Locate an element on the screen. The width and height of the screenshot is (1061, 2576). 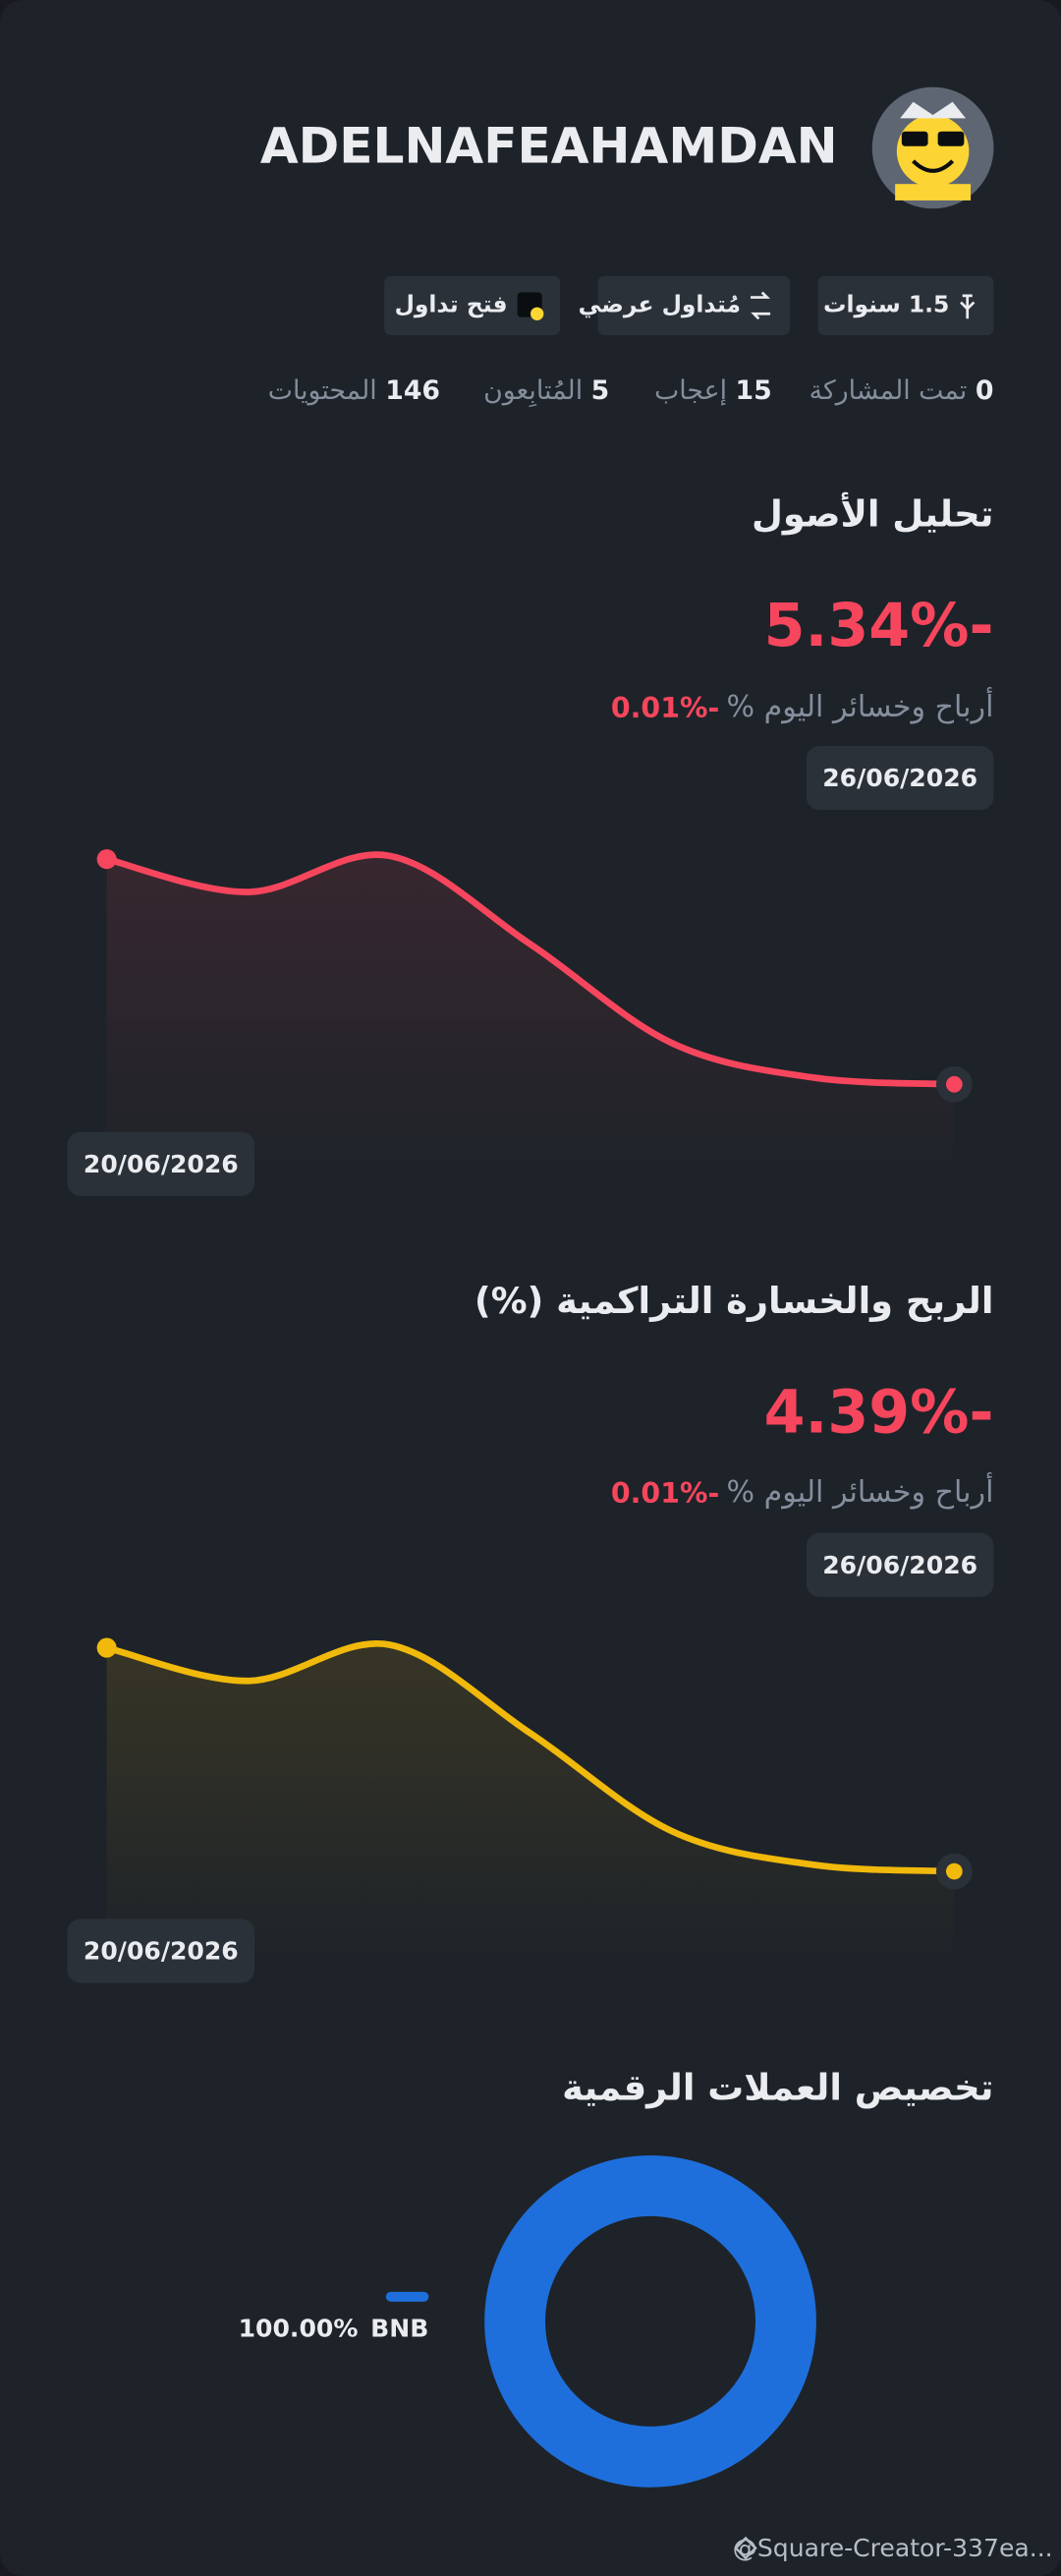
username: ADELNAFEAHAMDAN is located at coordinates (549, 146).